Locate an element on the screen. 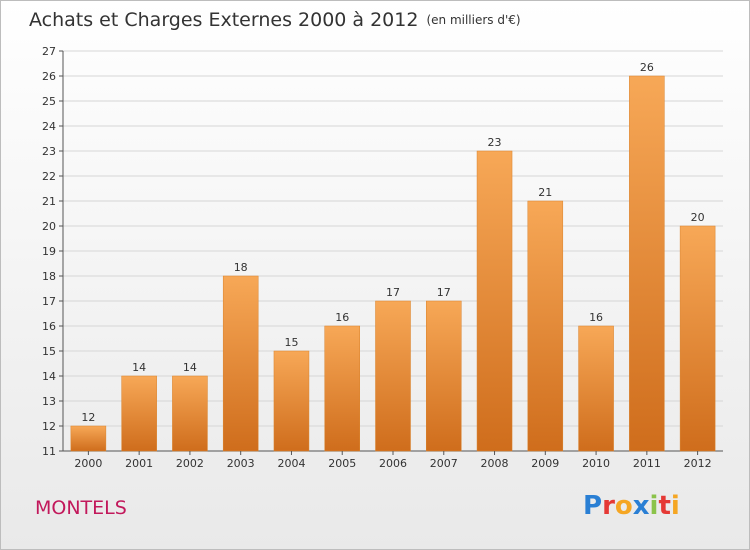 The height and width of the screenshot is (550, 750). y-tick-label: 25 is located at coordinates (49, 101).